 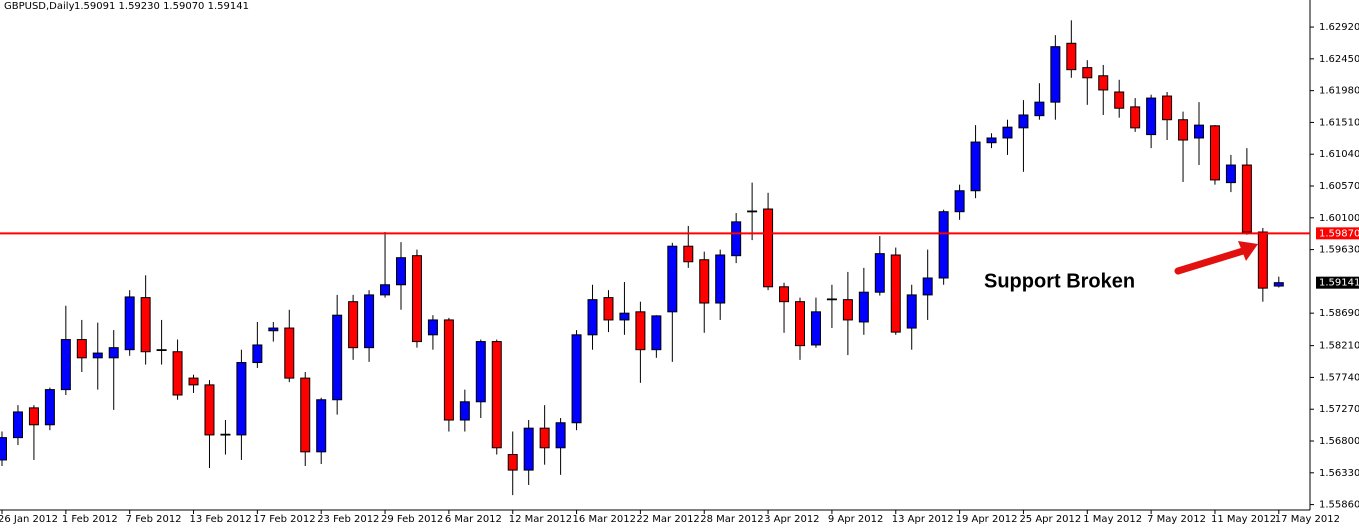 I want to click on x-tick-label: 17 May 2012, so click(x=1307, y=519).